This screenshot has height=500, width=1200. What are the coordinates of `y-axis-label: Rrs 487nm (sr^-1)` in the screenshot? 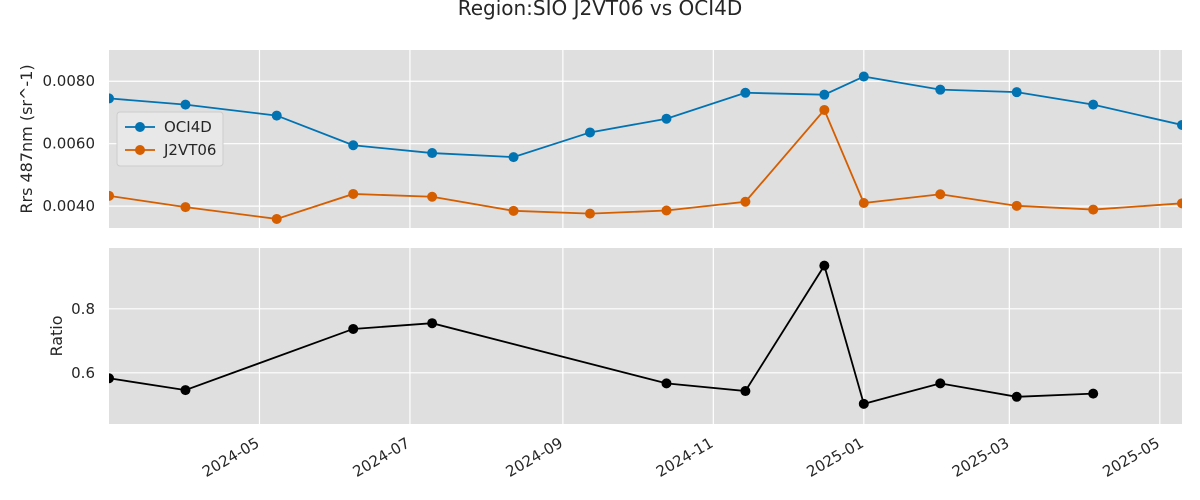 It's located at (26, 138).